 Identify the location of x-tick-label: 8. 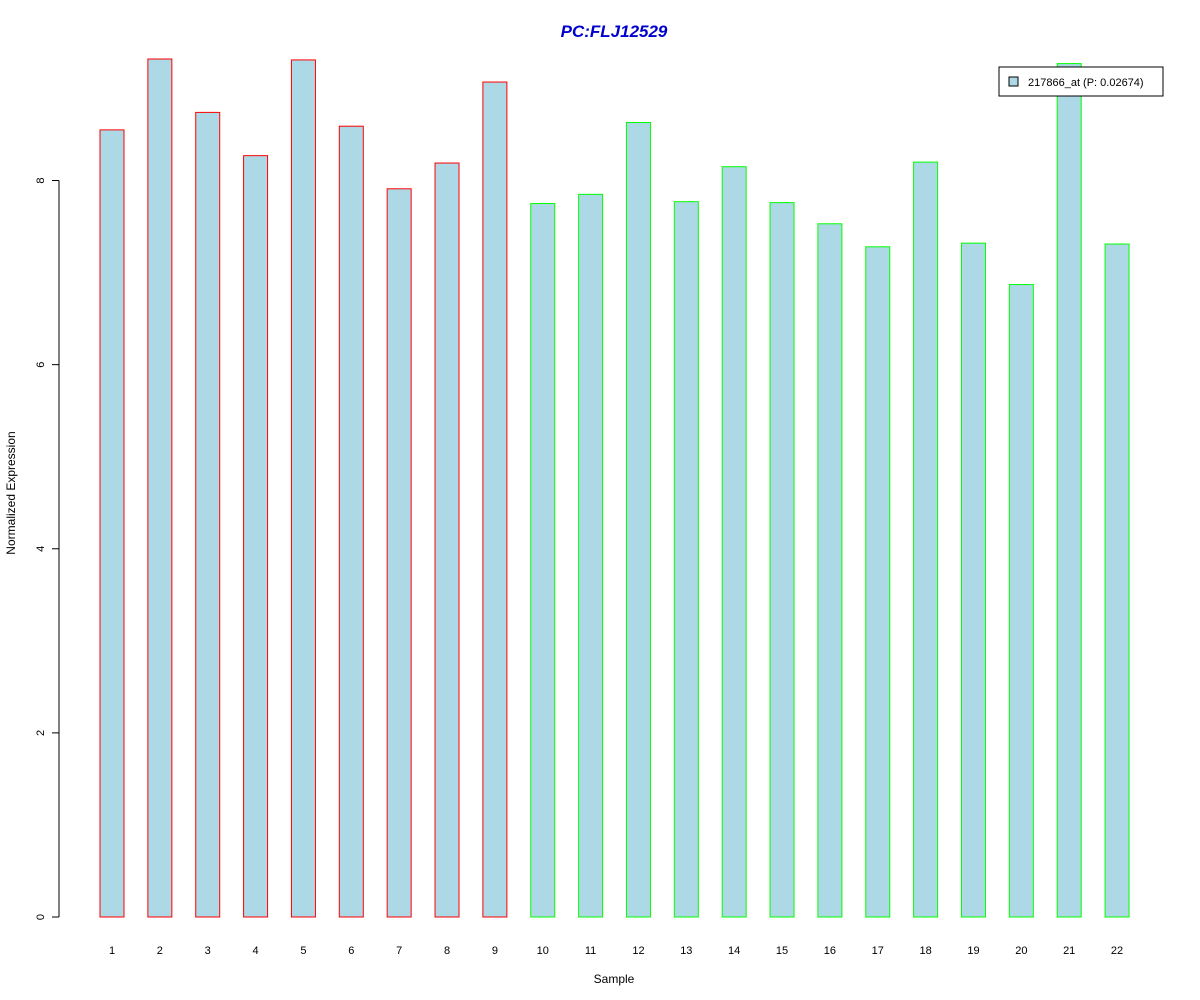
(447, 951).